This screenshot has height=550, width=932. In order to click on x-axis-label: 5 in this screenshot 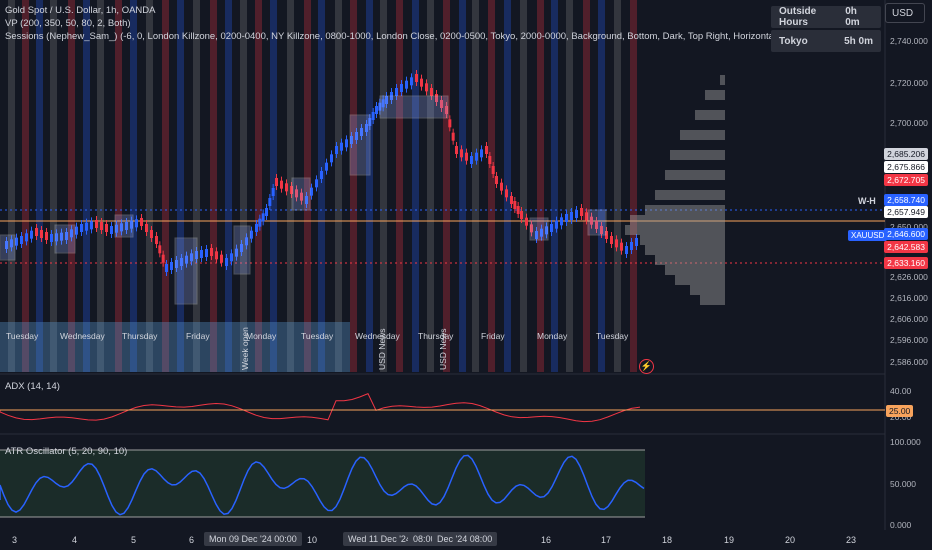, I will do `click(134, 540)`.